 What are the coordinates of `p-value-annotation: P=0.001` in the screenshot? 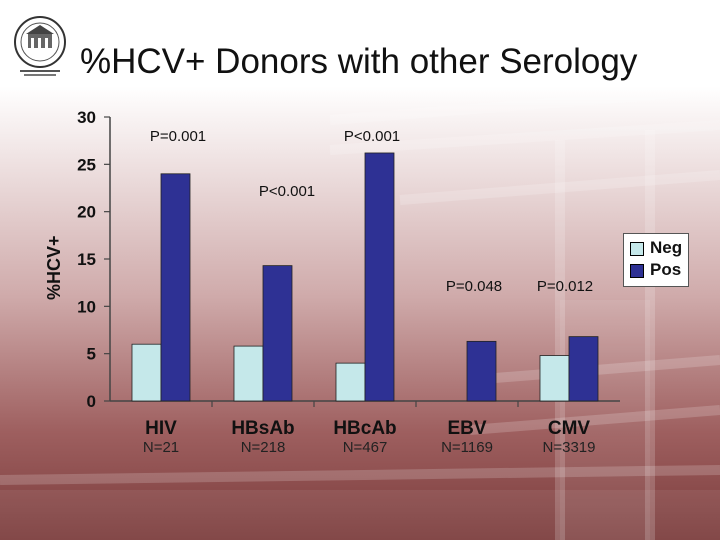 It's located at (178, 136).